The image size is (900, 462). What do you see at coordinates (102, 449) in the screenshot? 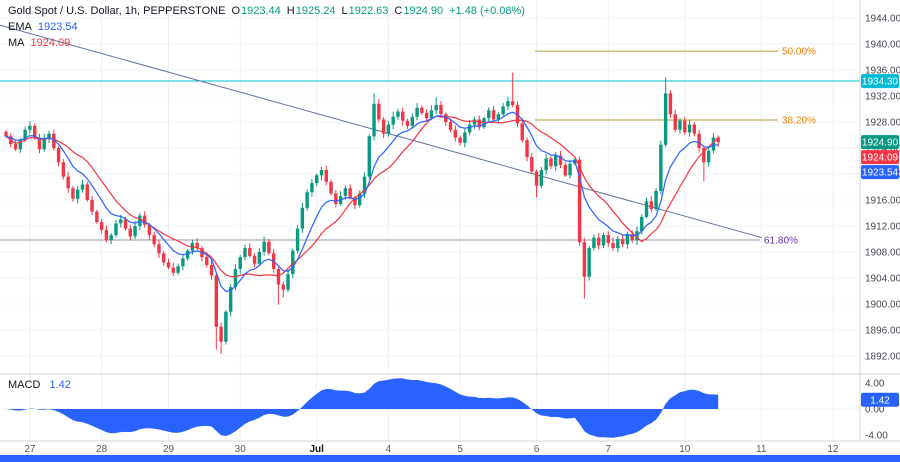
I see `time-tick-label: 28` at bounding box center [102, 449].